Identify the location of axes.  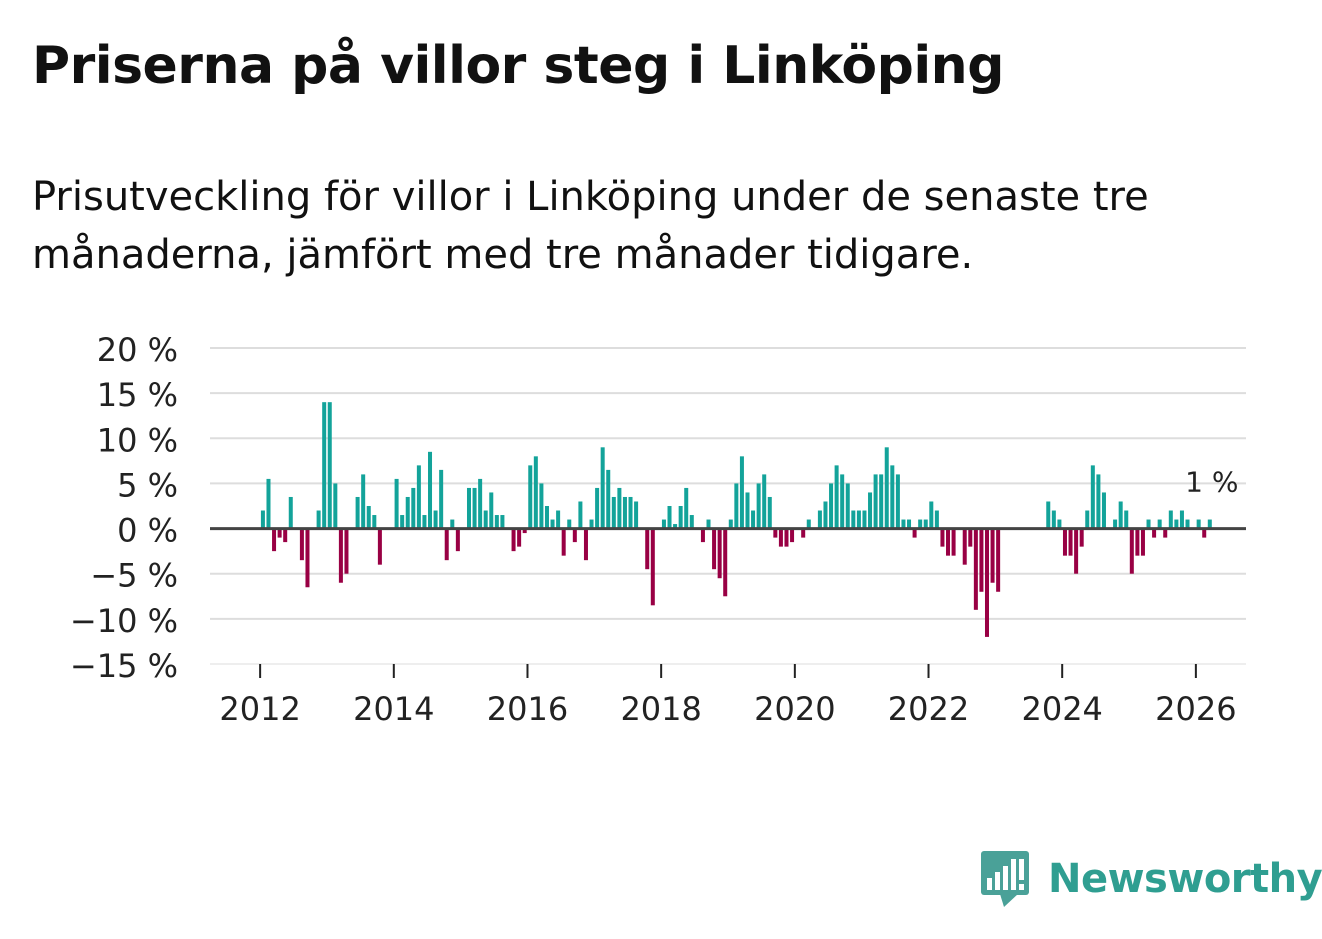
(728, 602).